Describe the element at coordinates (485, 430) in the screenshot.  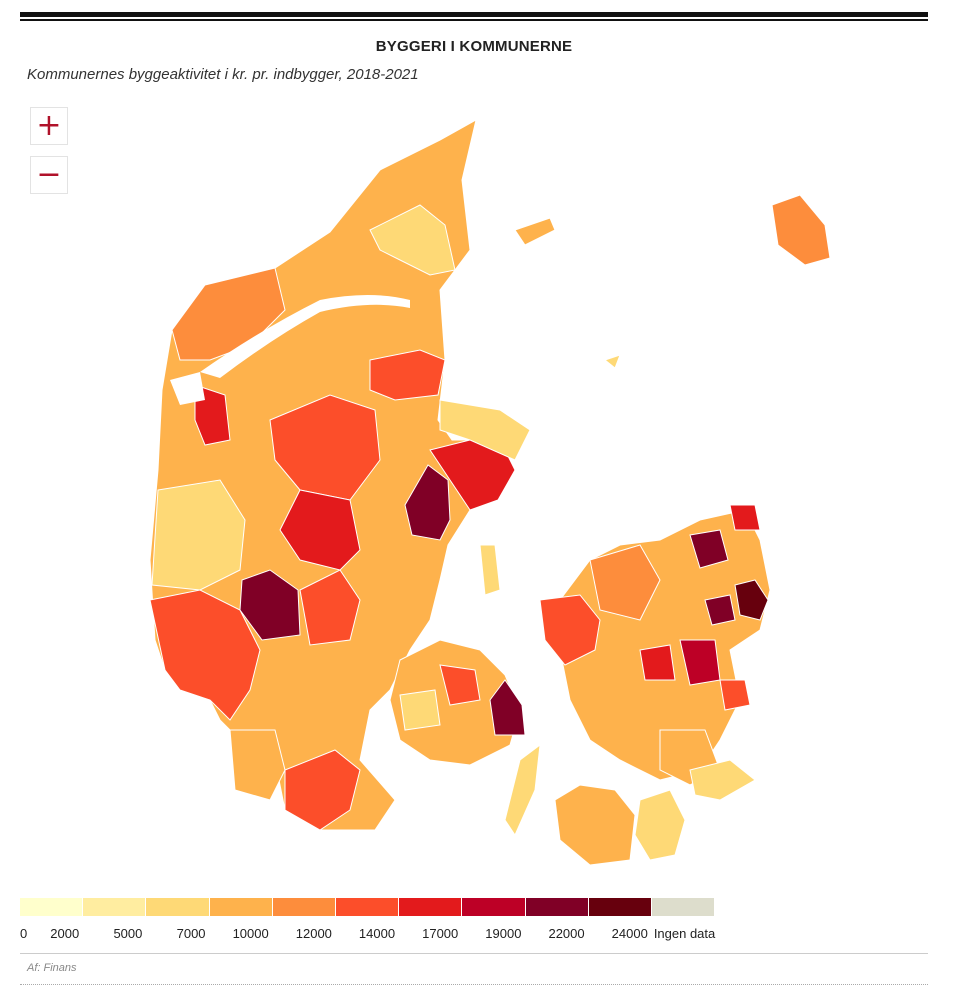
I see `region-djursland-light` at that location.